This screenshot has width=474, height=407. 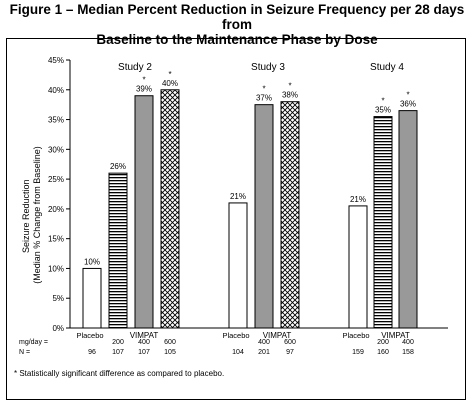 I want to click on study-2-title: Study 2, so click(x=135, y=67).